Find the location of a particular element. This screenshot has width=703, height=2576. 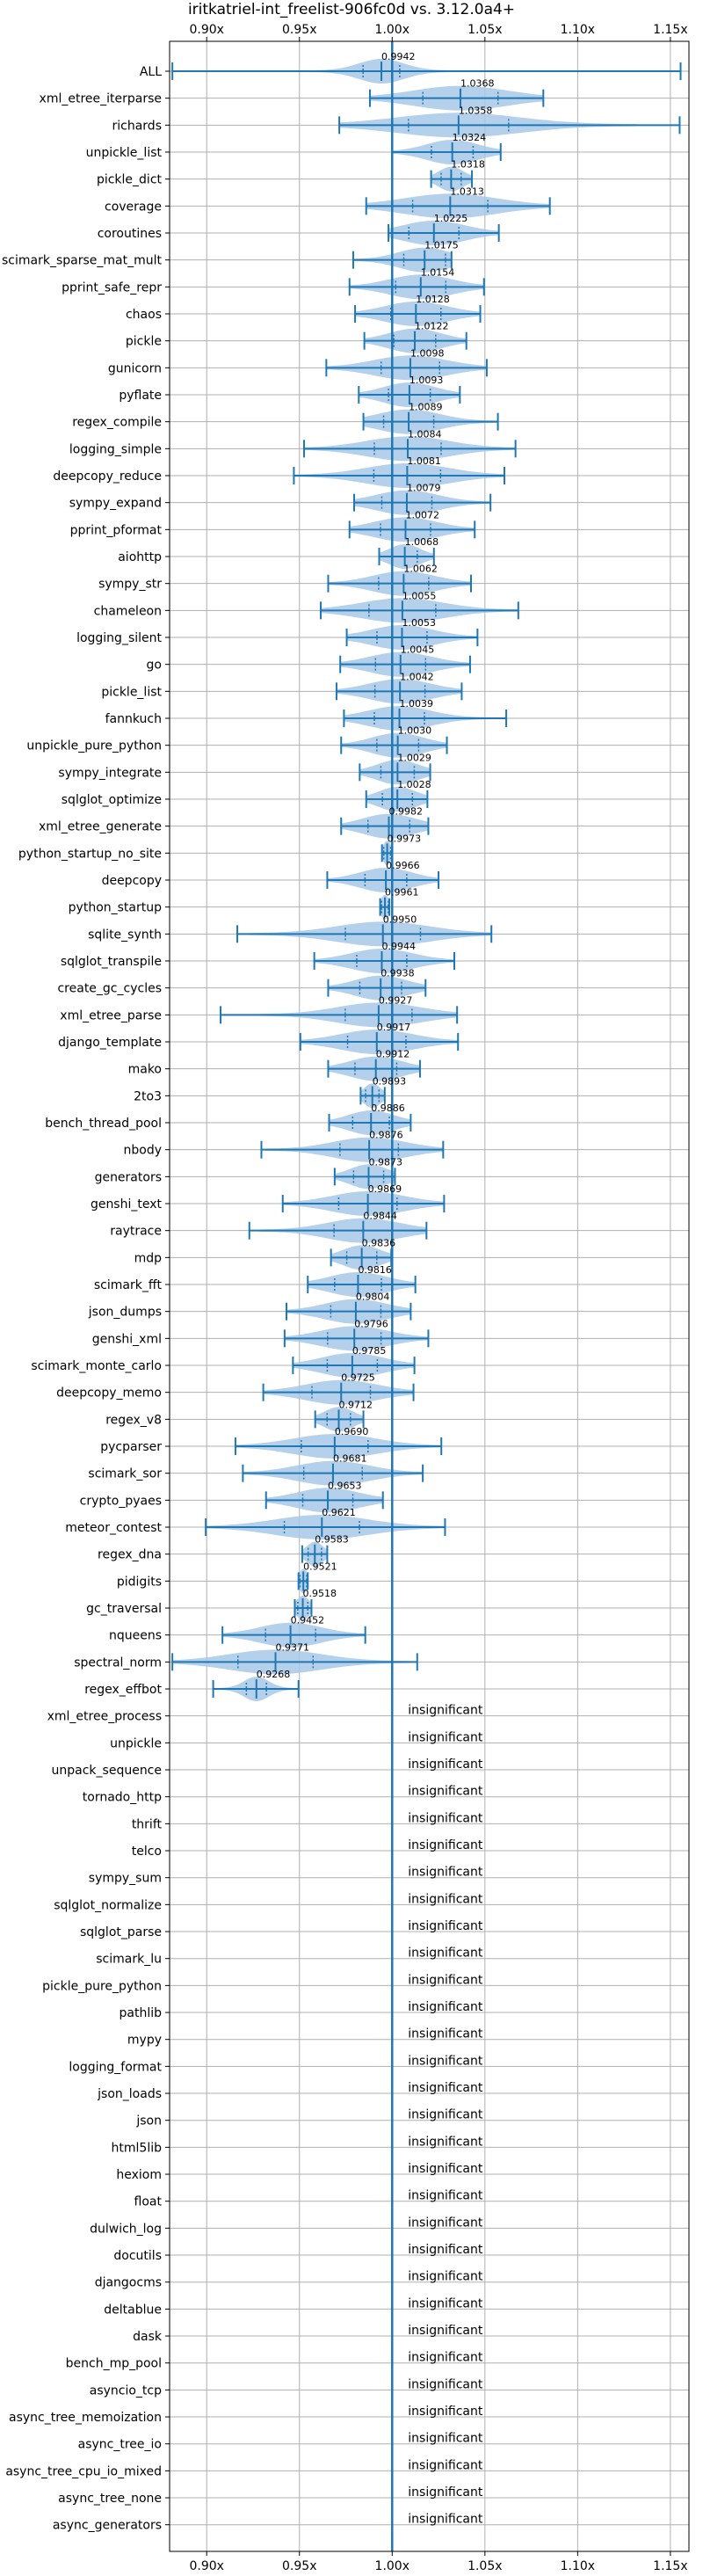

value-label-aiohttp: 1.0068 is located at coordinates (422, 542).